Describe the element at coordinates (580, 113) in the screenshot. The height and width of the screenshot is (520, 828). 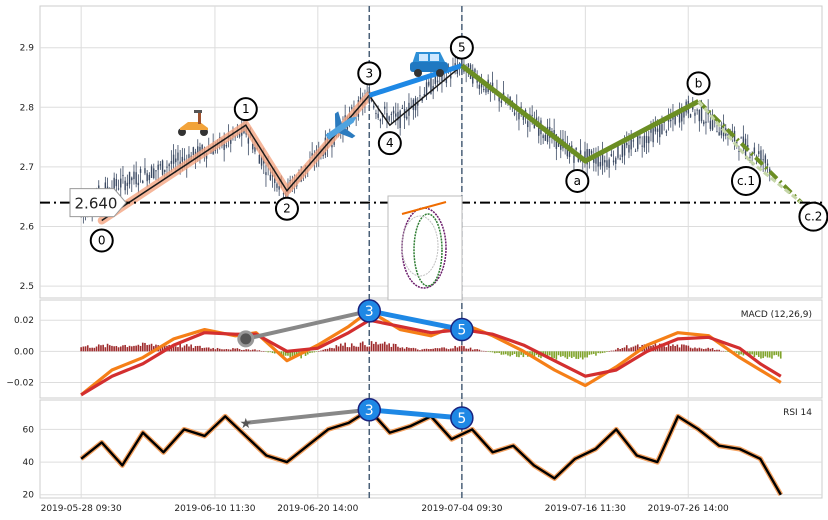
I see `corrective-line` at that location.